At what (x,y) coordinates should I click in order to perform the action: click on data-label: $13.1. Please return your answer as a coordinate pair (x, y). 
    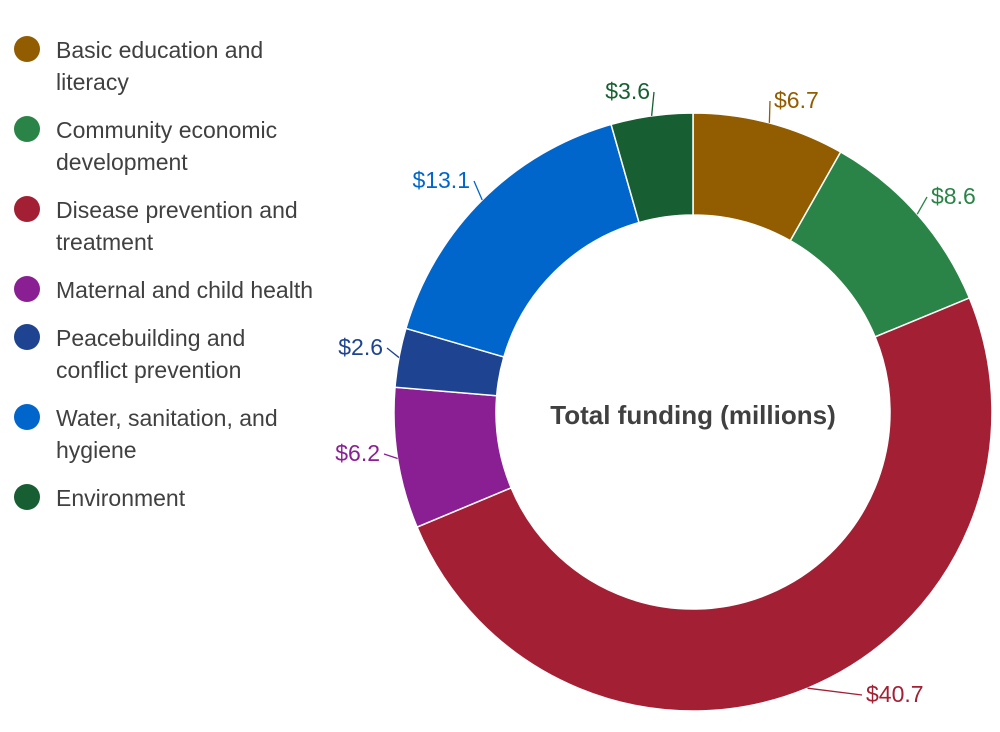
    Looking at the image, I should click on (441, 180).